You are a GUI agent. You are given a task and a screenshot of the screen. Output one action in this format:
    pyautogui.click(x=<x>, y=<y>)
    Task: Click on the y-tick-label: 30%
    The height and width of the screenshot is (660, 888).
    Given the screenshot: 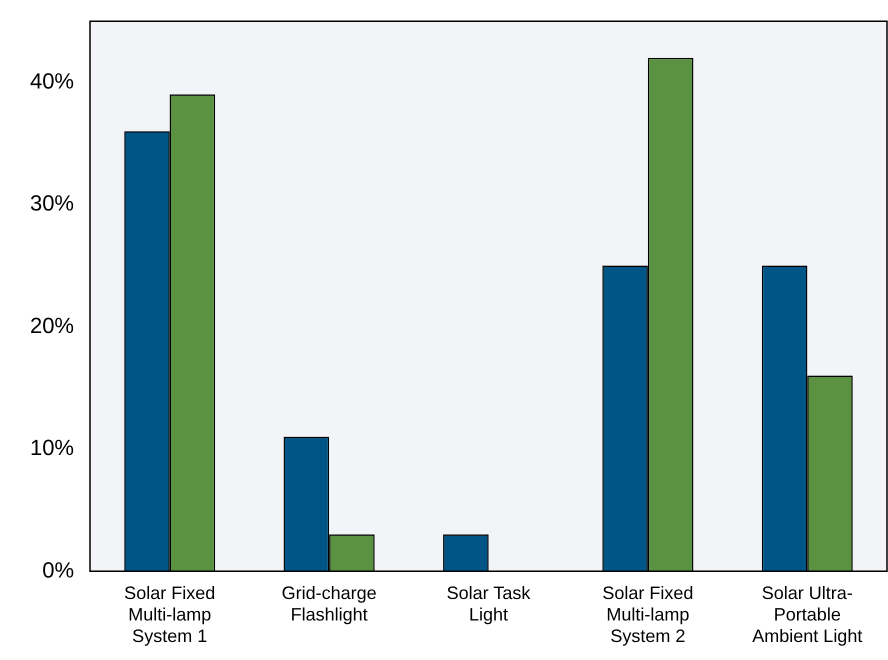 What is the action you would take?
    pyautogui.click(x=52, y=203)
    